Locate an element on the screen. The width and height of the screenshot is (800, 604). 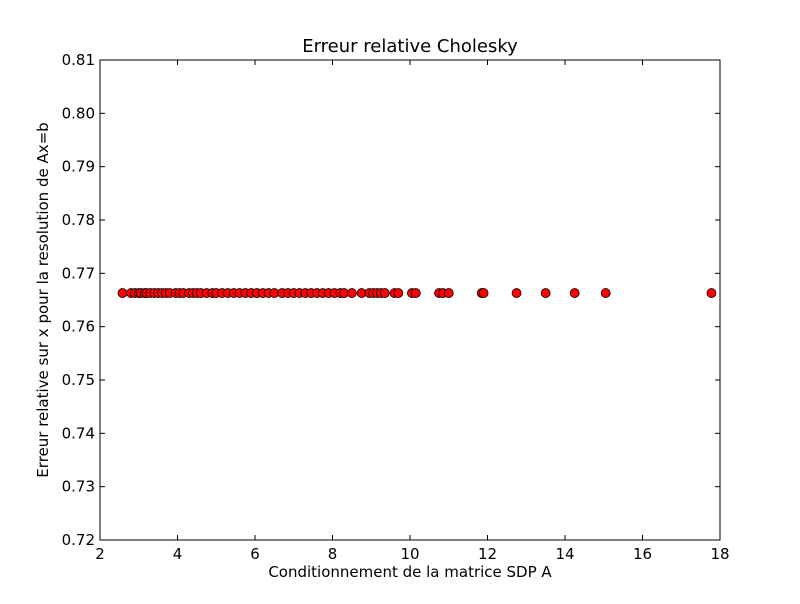
y-tick-label: 0.74 is located at coordinates (78, 433).